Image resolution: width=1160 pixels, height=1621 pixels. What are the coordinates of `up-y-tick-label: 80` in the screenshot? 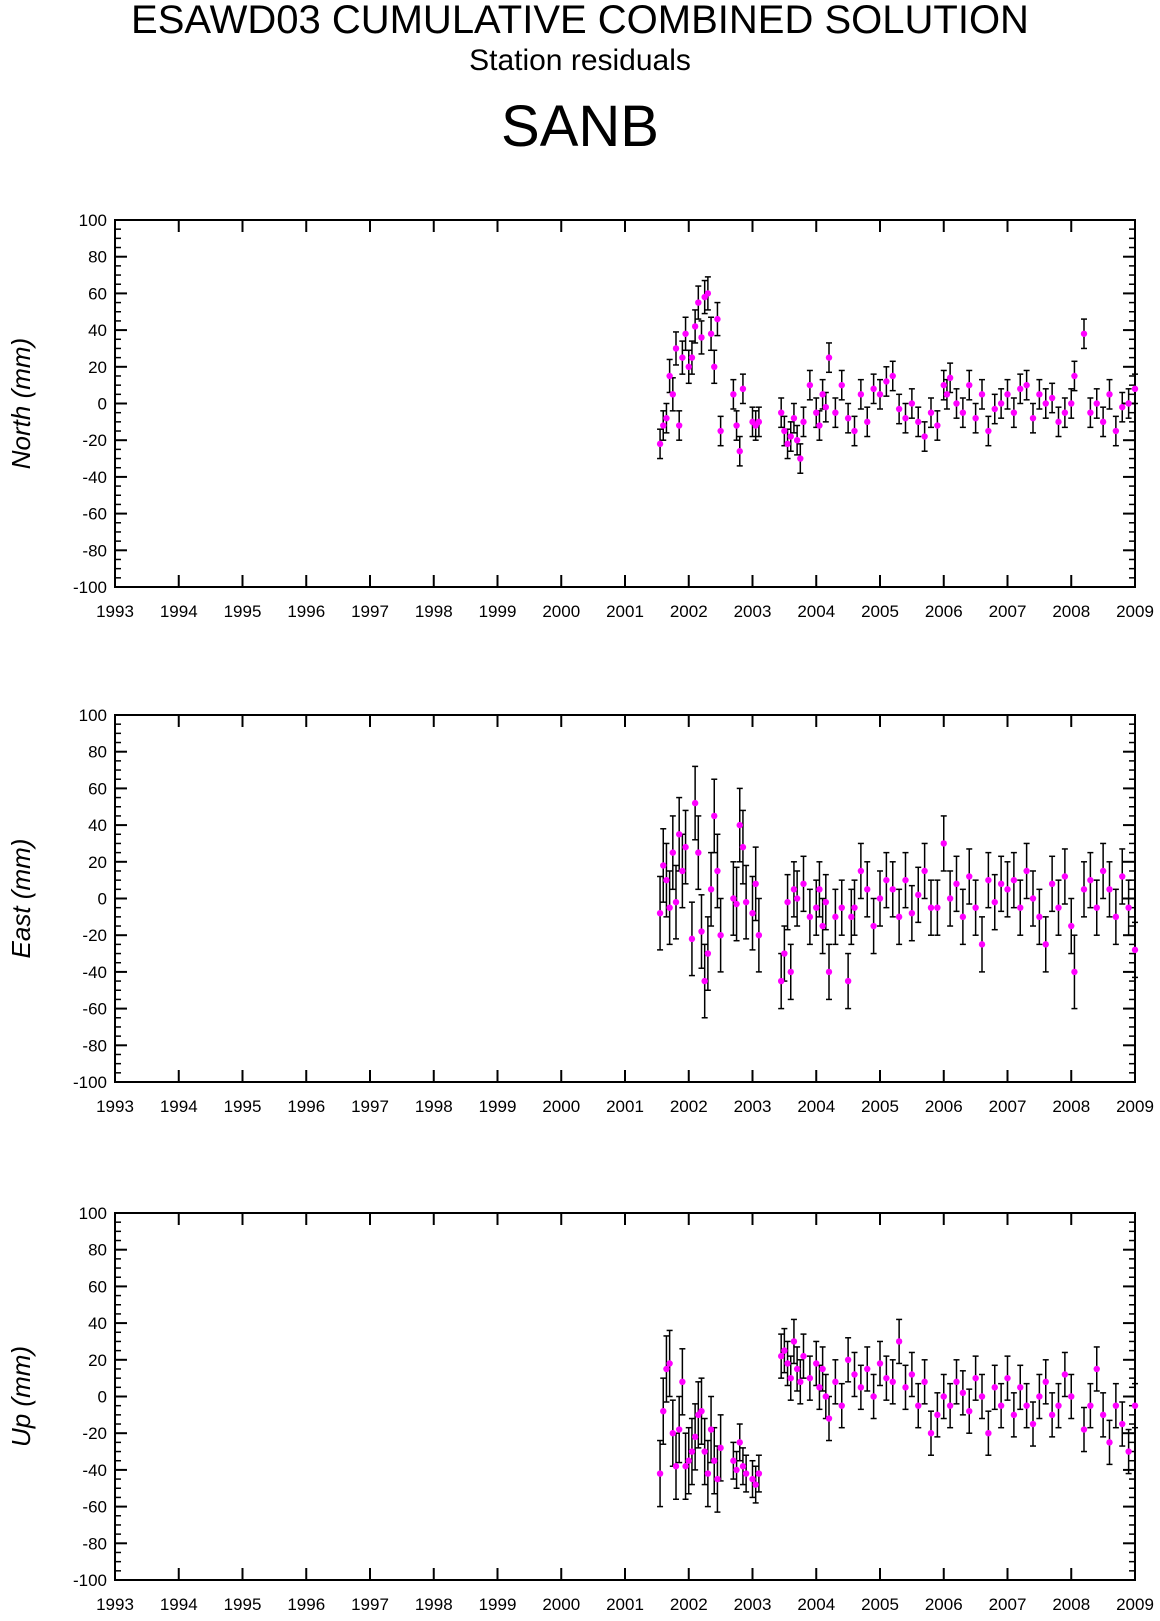 It's located at (97, 1250).